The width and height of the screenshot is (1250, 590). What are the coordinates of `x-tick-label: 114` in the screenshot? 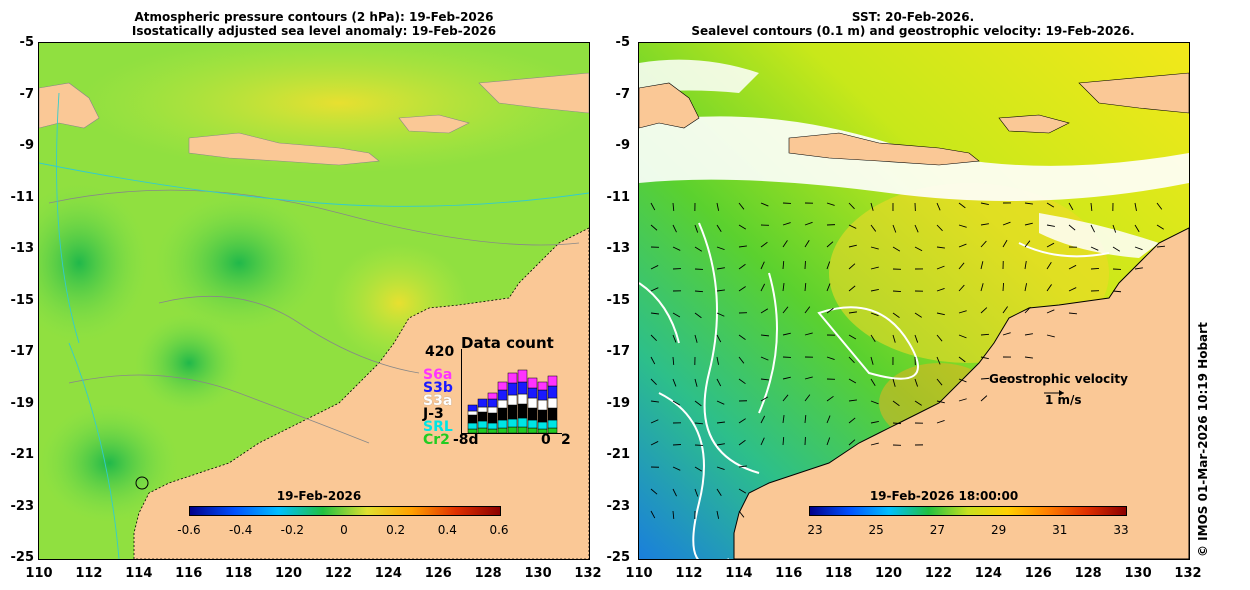 It's located at (139, 573).